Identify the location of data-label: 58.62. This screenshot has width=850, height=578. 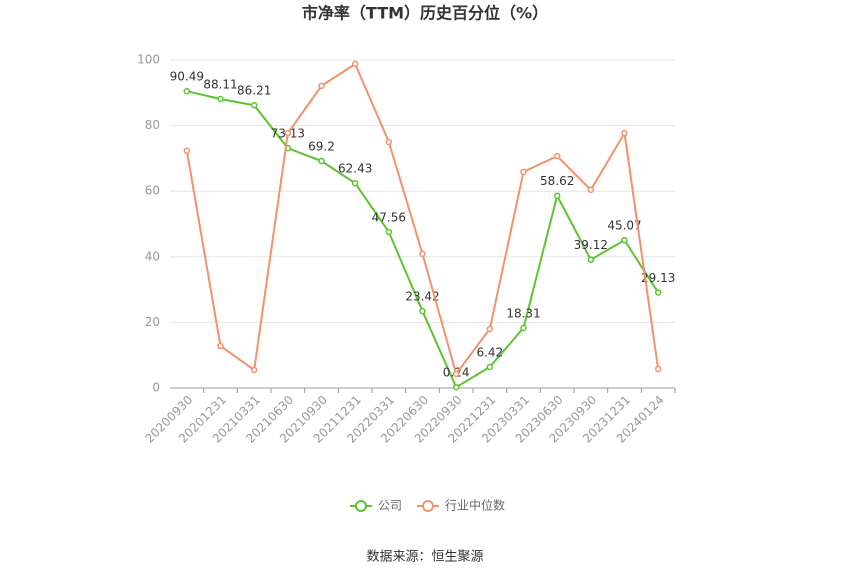
(557, 181).